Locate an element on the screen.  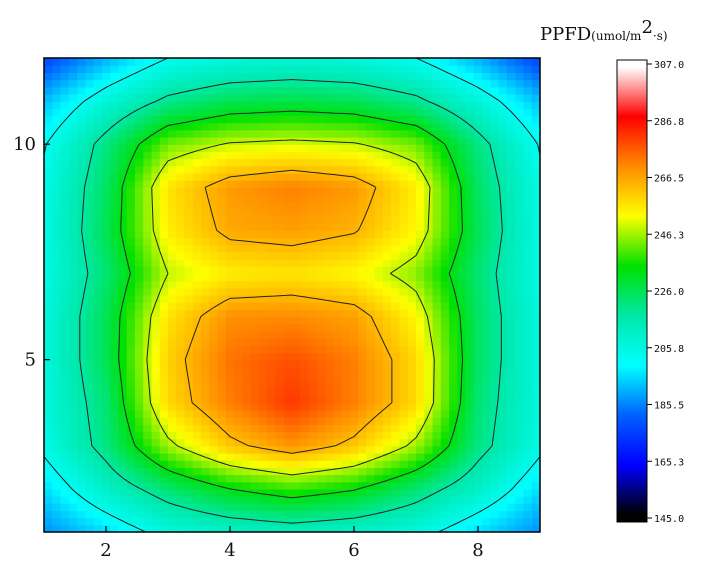
colorbar-title-unit-suffix: ·s) is located at coordinates (660, 36).